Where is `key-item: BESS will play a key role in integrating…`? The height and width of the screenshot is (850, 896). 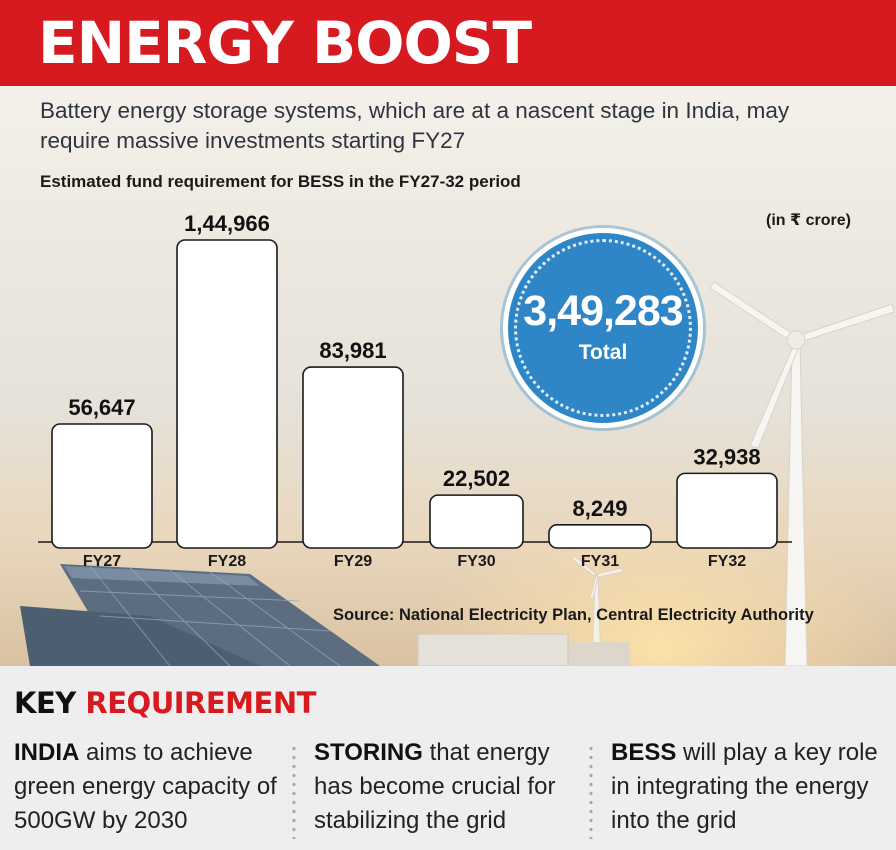
key-item: BESS will play a key role in integrating… is located at coordinates (751, 787).